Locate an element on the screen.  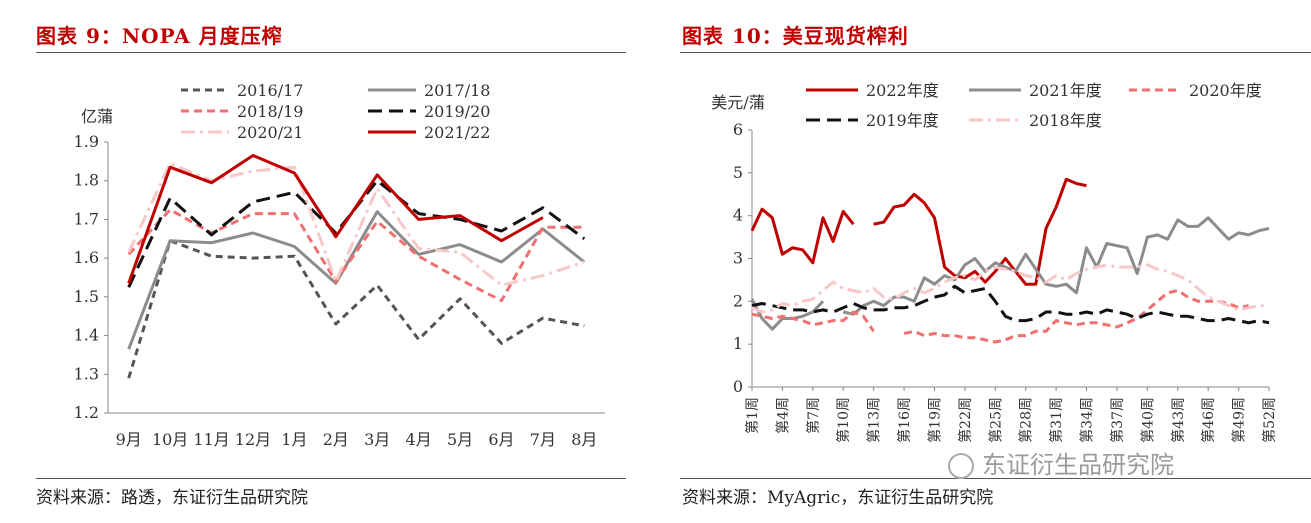
y-tick-label-5: 5 is located at coordinates (738, 172).